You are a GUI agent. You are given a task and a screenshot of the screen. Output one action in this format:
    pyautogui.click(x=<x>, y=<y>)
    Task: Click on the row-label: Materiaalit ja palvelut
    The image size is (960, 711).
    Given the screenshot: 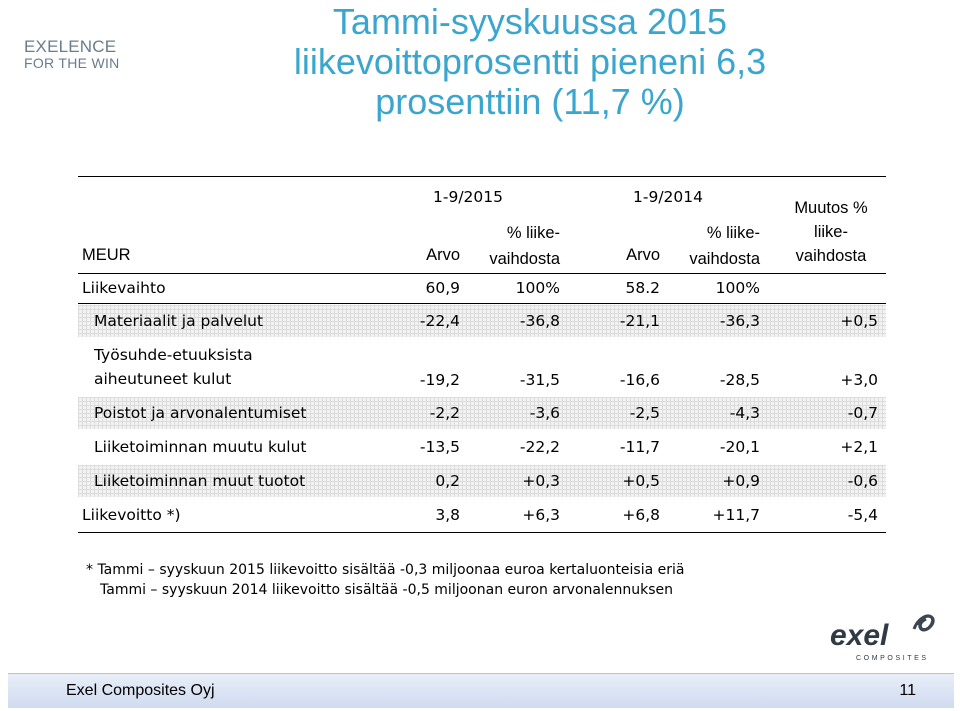 What is the action you would take?
    pyautogui.click(x=179, y=321)
    